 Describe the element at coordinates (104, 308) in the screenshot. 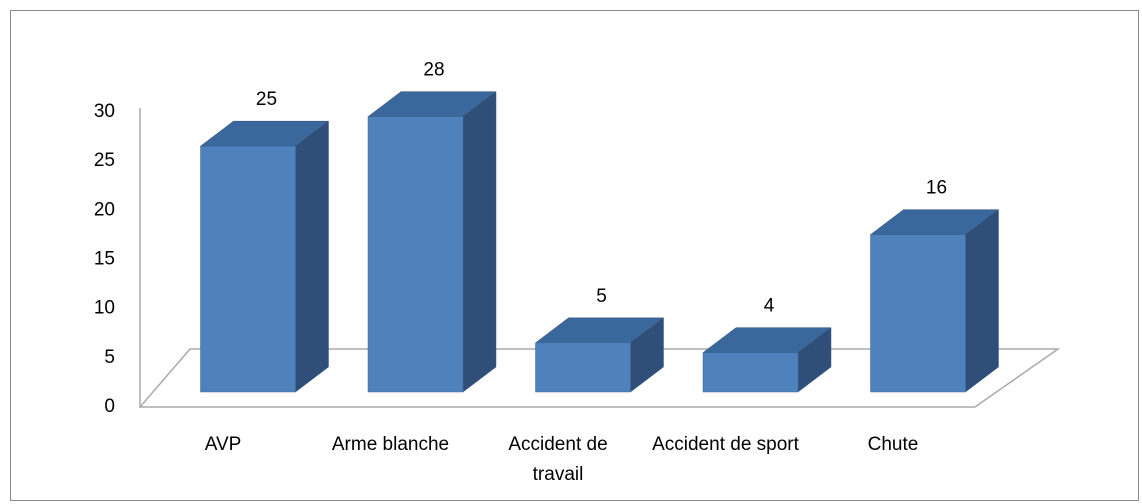

I see `y-tick-label: 10` at that location.